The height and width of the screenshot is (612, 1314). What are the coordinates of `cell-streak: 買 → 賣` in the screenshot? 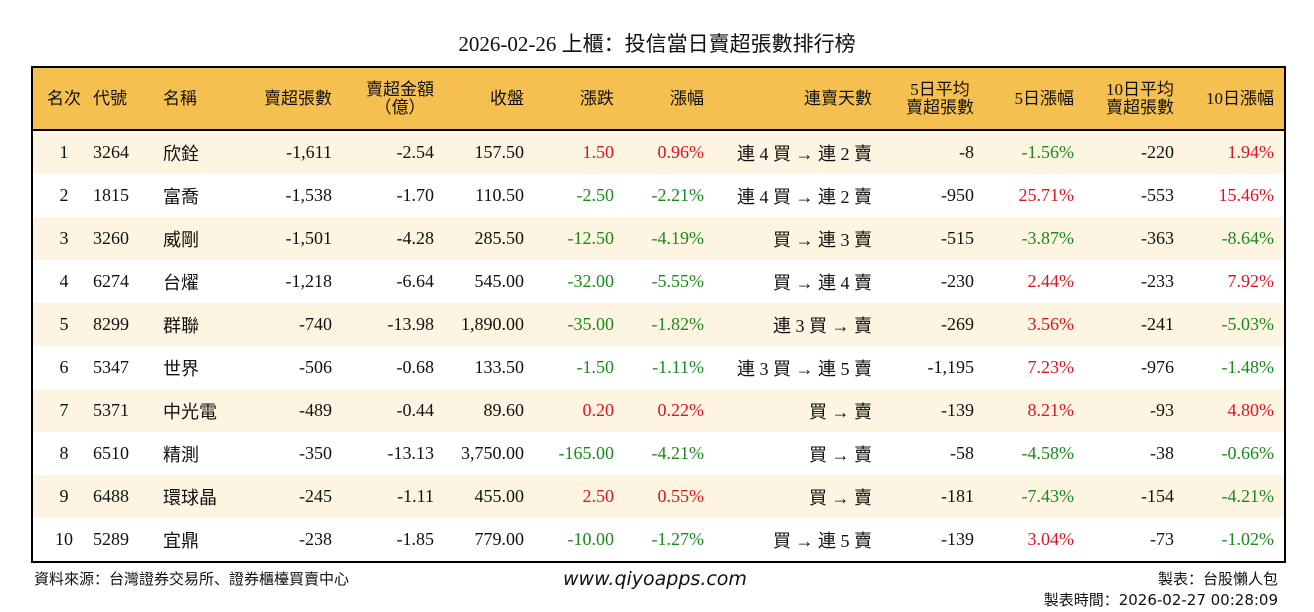 It's located at (840, 454).